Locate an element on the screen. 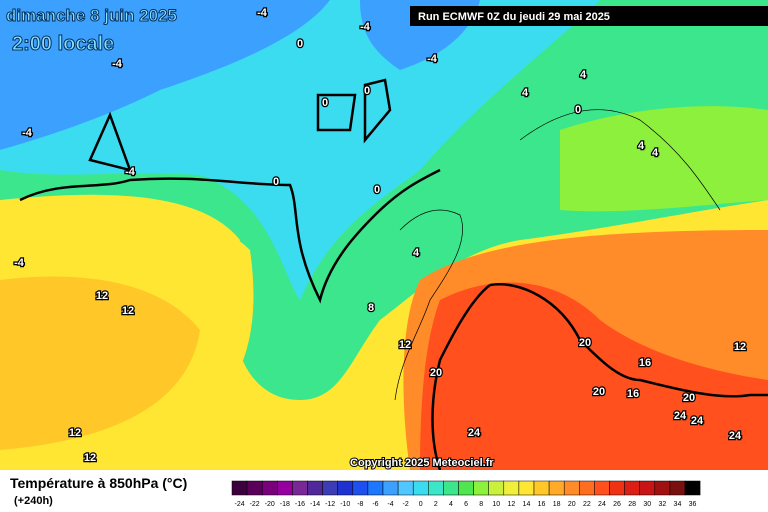  zone-yellow-orange is located at coordinates (100, 363).